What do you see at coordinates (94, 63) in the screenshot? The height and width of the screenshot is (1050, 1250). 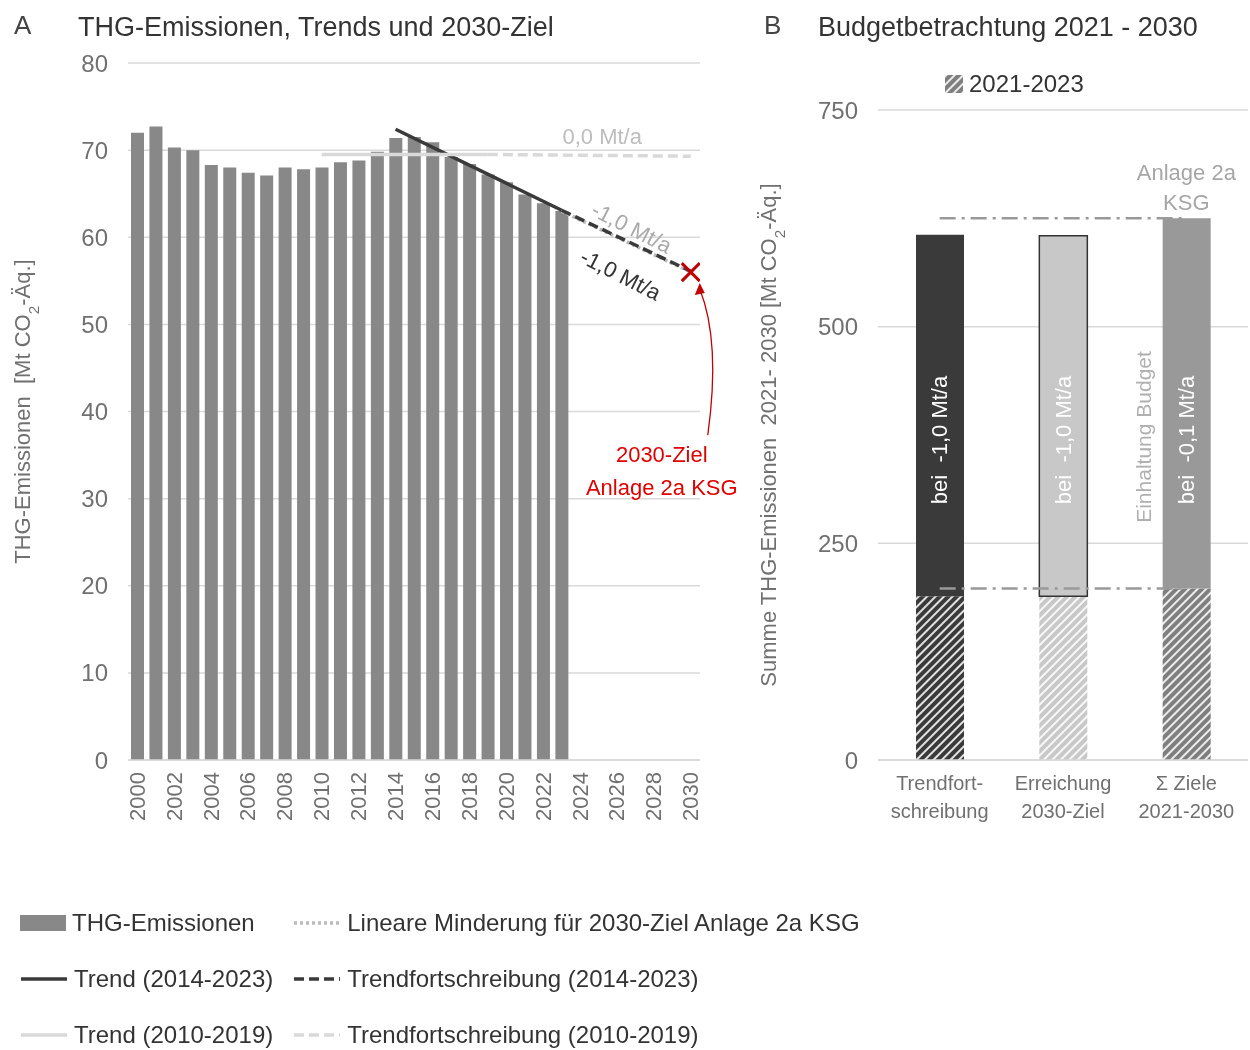 I see `y-tick-label: 80` at bounding box center [94, 63].